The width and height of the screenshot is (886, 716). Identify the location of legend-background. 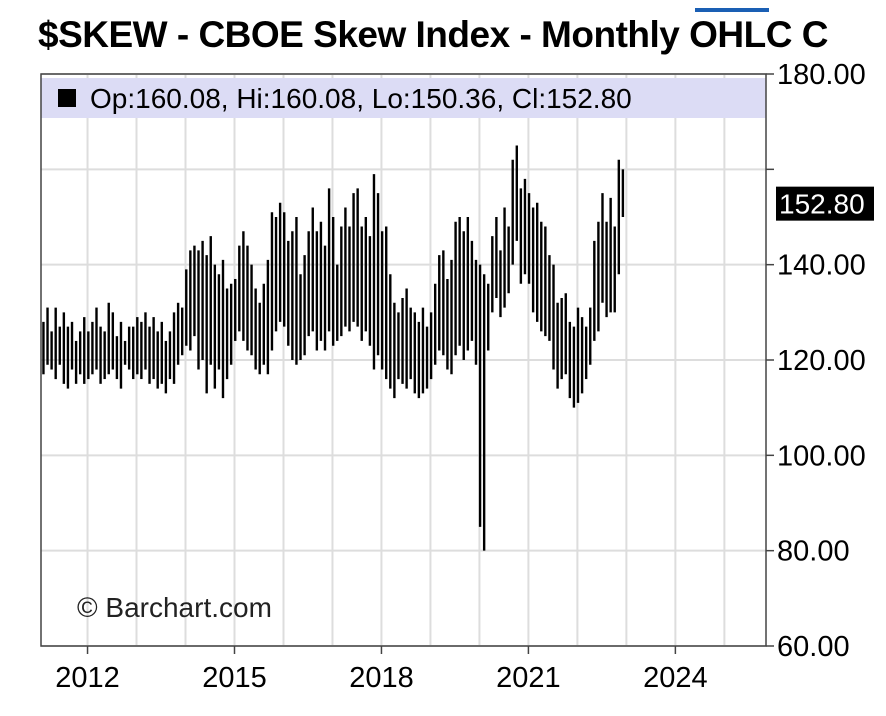
(403, 98).